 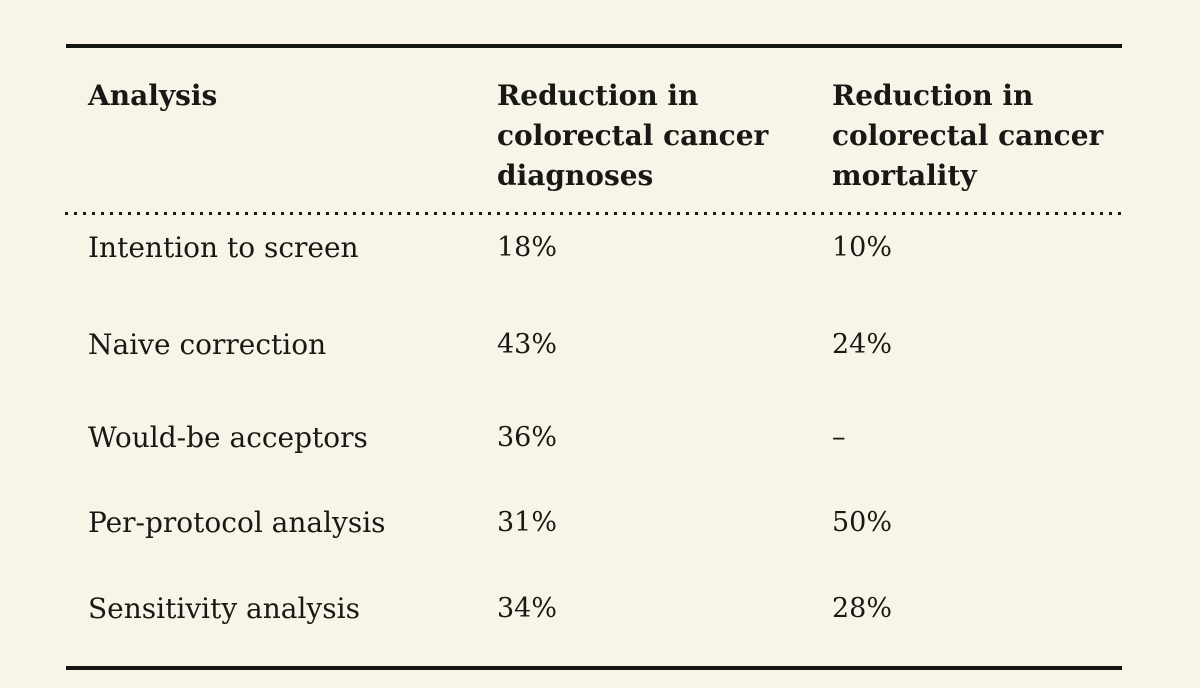 What do you see at coordinates (527, 247) in the screenshot?
I see `diagnoses-value: 18%` at bounding box center [527, 247].